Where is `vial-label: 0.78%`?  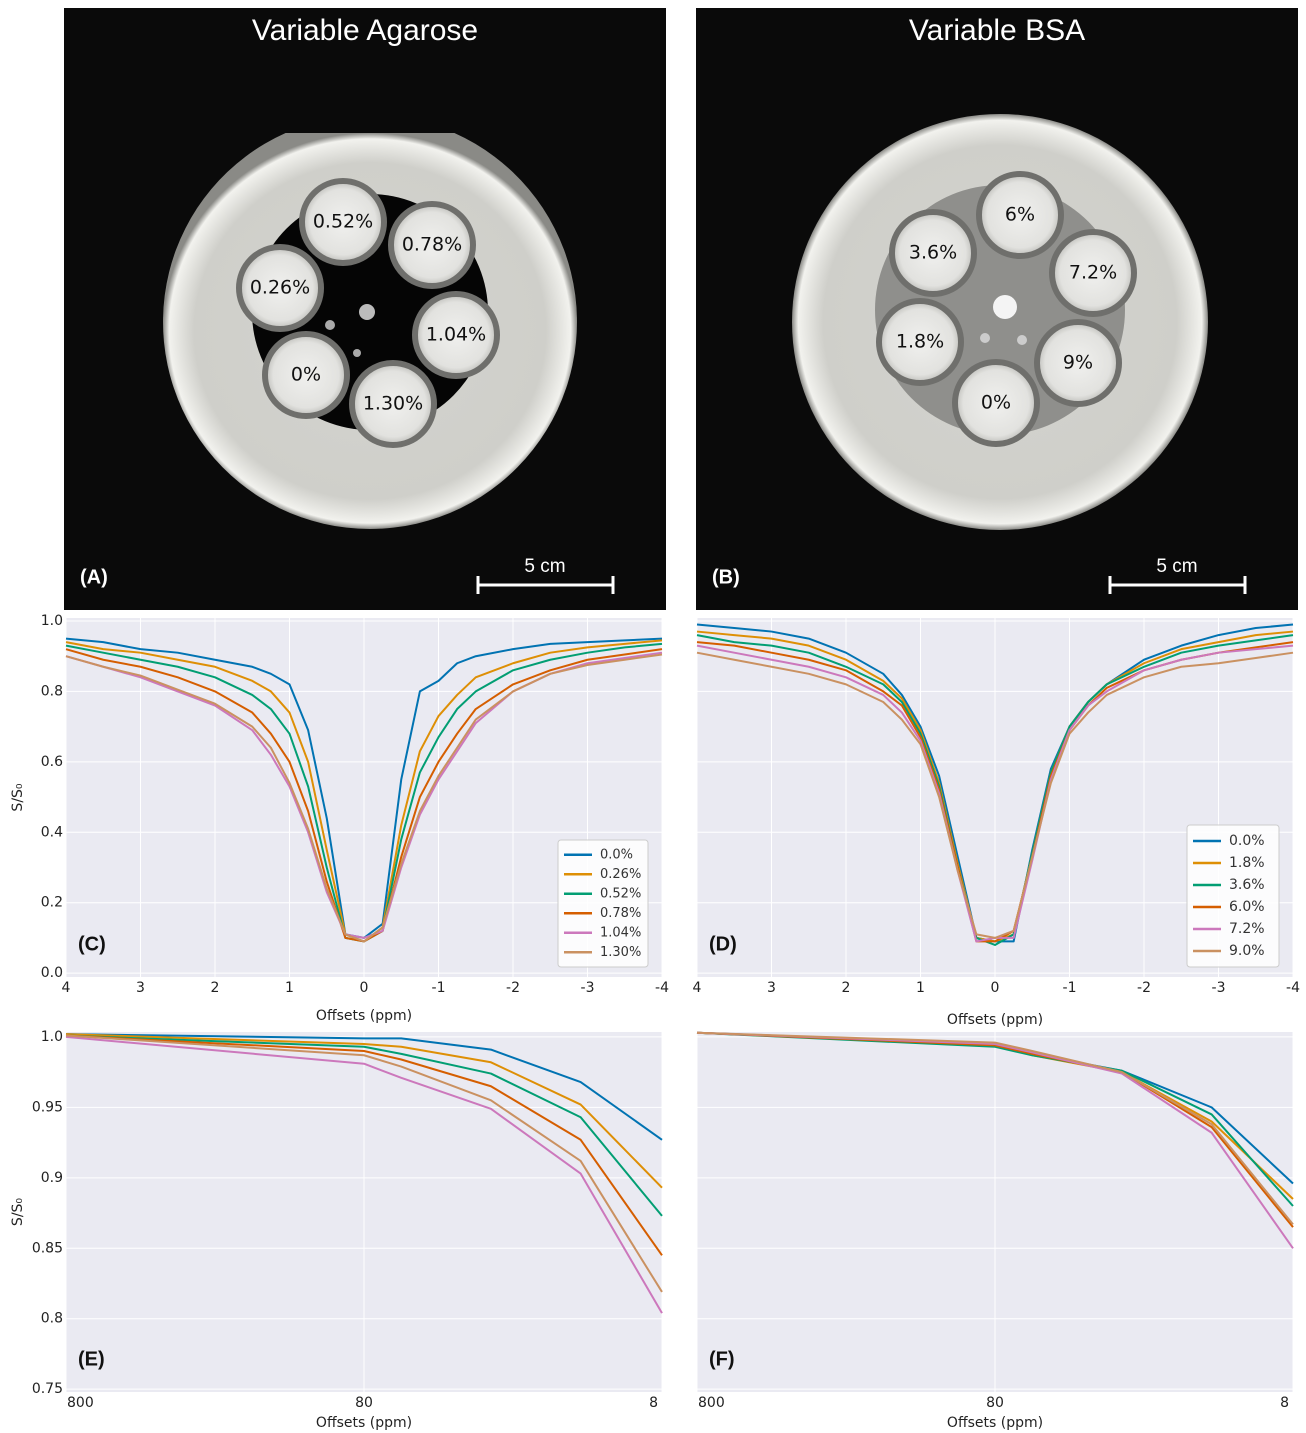
vial-label: 0.78% is located at coordinates (432, 245).